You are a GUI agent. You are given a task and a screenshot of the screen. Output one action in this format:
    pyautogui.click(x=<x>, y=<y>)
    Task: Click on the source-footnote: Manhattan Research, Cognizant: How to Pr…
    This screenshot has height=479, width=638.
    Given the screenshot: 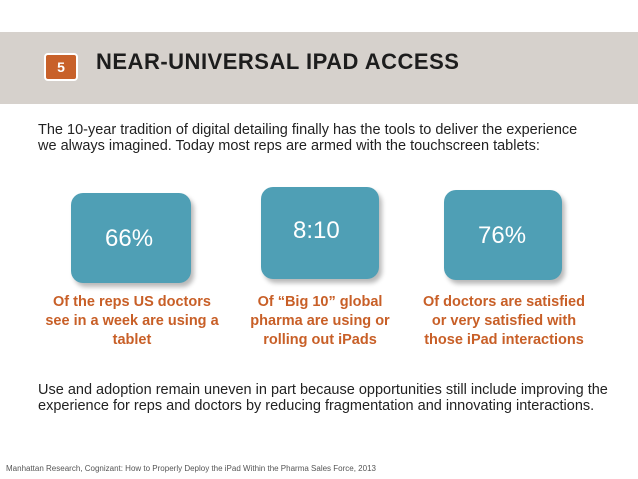 What is the action you would take?
    pyautogui.click(x=191, y=468)
    